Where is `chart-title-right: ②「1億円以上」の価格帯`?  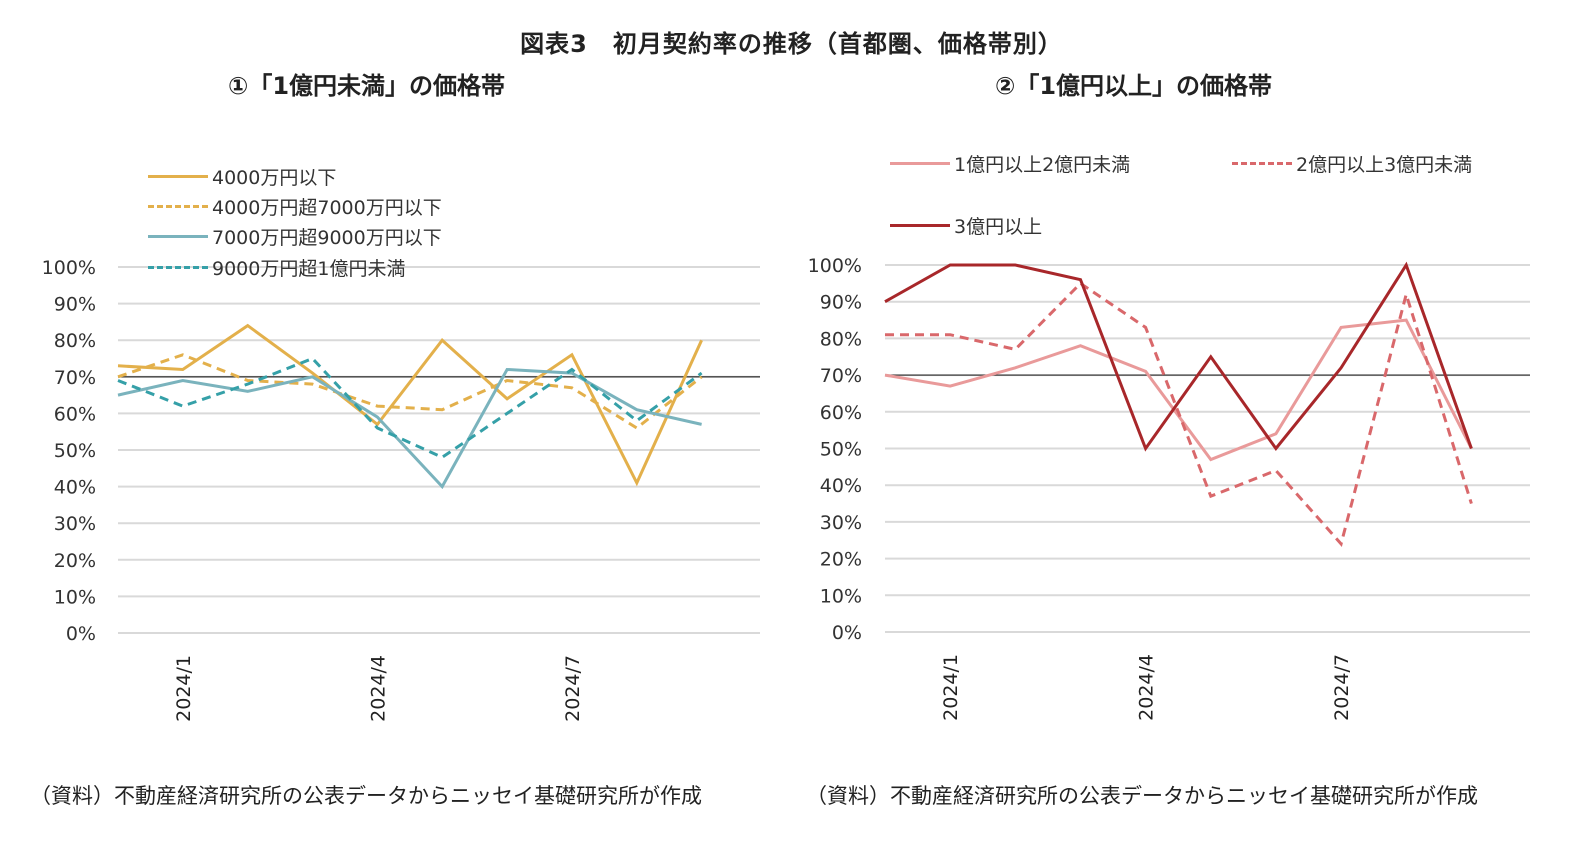 chart-title-right: ②「1億円以上」の価格帯 is located at coordinates (1134, 86).